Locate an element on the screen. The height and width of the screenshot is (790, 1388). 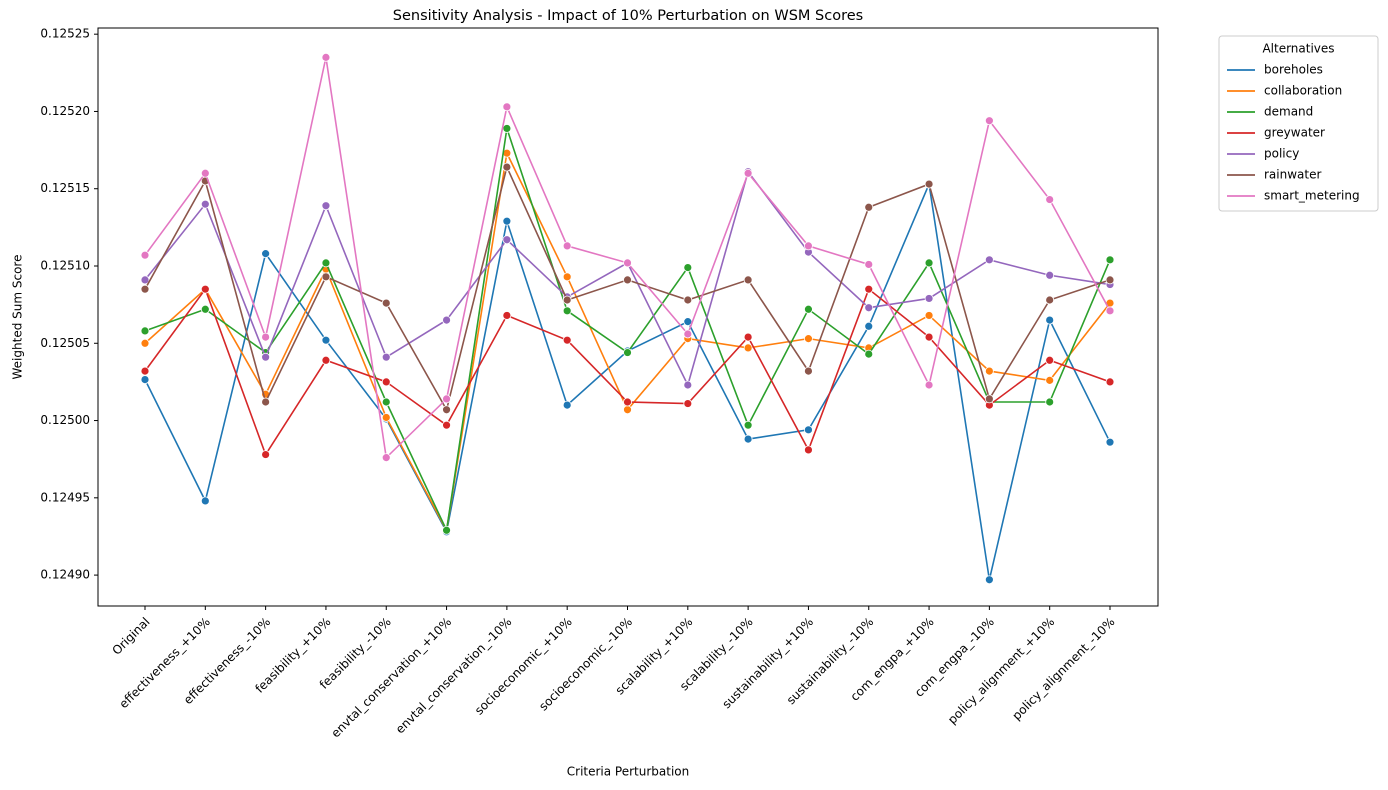
legend-label: collaboration is located at coordinates (1303, 91).